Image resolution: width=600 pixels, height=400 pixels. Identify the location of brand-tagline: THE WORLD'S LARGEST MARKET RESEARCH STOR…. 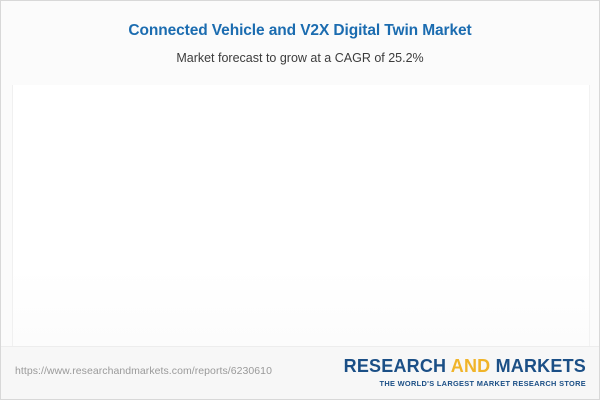
(482, 383).